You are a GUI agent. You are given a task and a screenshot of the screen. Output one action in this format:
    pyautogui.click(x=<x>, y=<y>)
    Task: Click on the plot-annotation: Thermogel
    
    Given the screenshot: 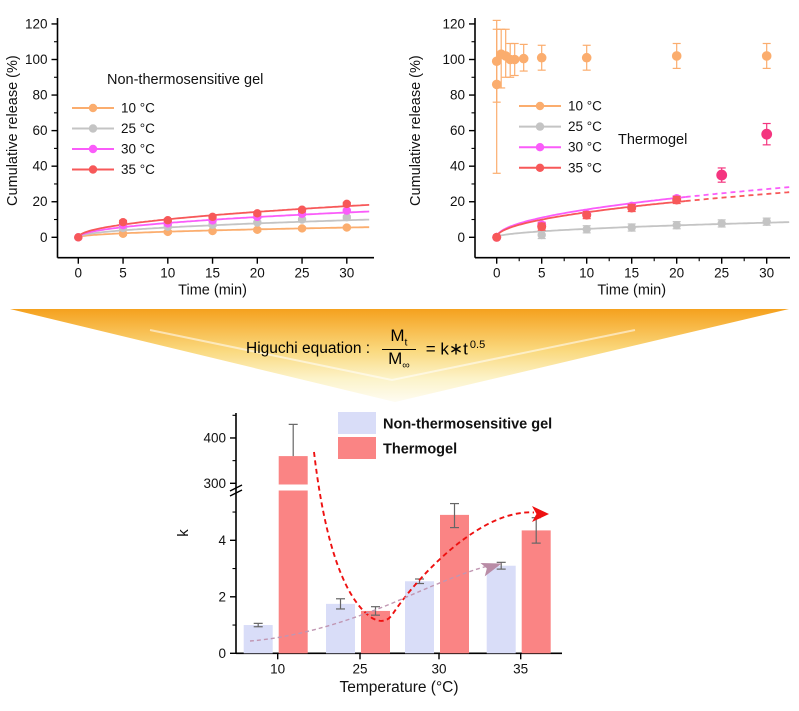 What is the action you would take?
    pyautogui.click(x=652, y=140)
    